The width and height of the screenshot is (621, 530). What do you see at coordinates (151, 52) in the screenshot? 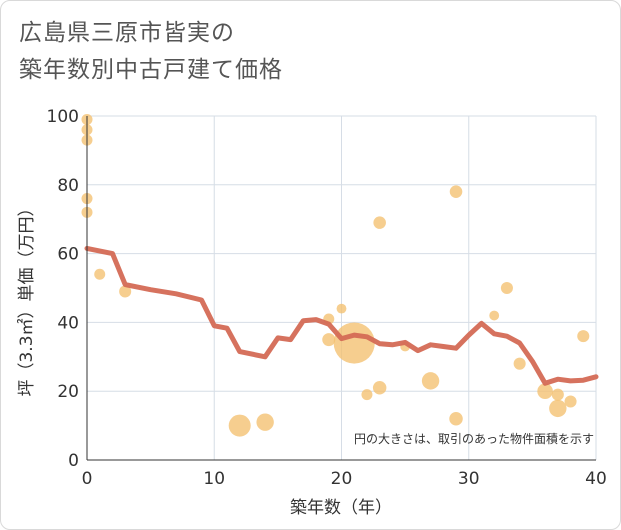
I see `chart-title: 広島県三原市皆実の 築年数別中古戸建て価格` at bounding box center [151, 52].